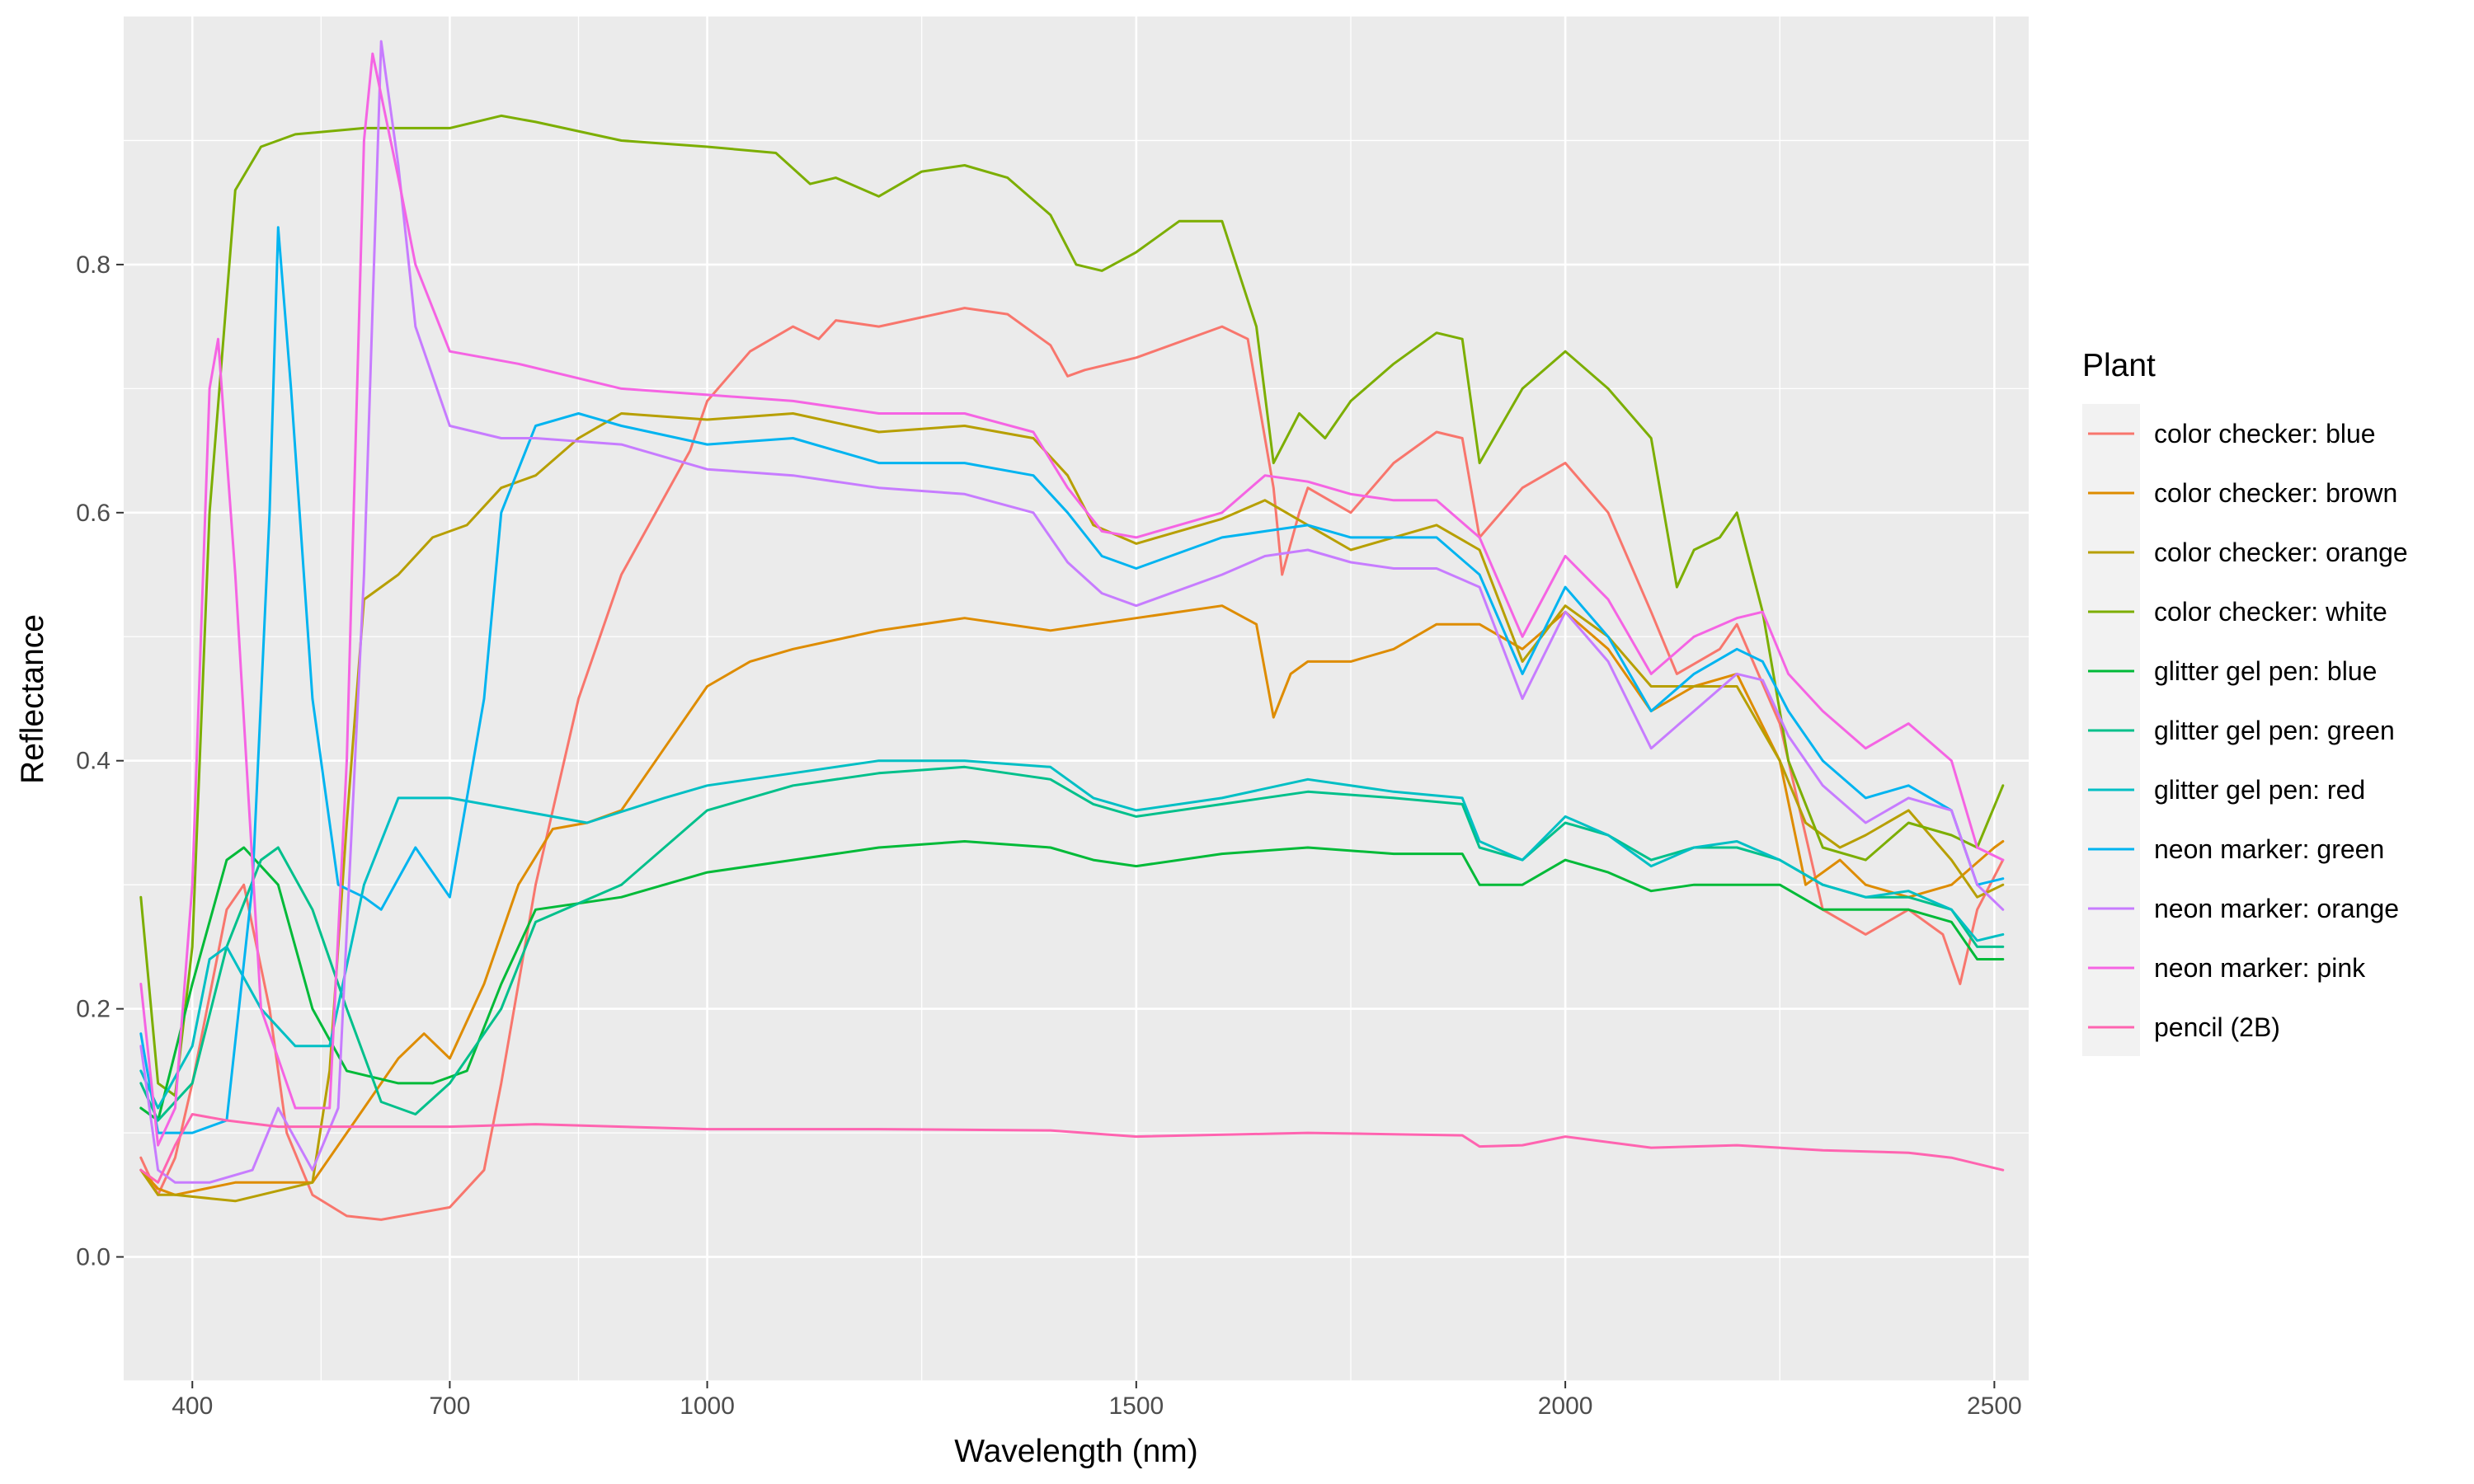  Describe the element at coordinates (2269, 849) in the screenshot. I see `legend-label: neon marker: green` at that location.